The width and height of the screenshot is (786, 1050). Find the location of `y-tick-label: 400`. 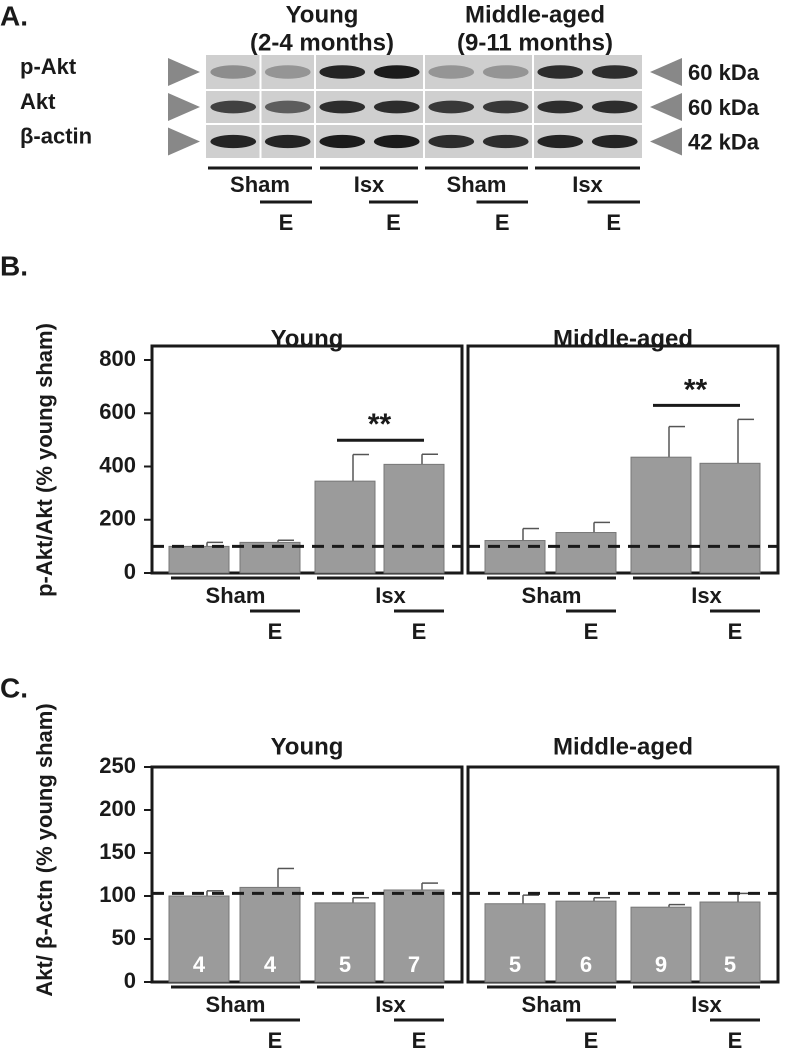

y-tick-label: 400 is located at coordinates (117, 464).